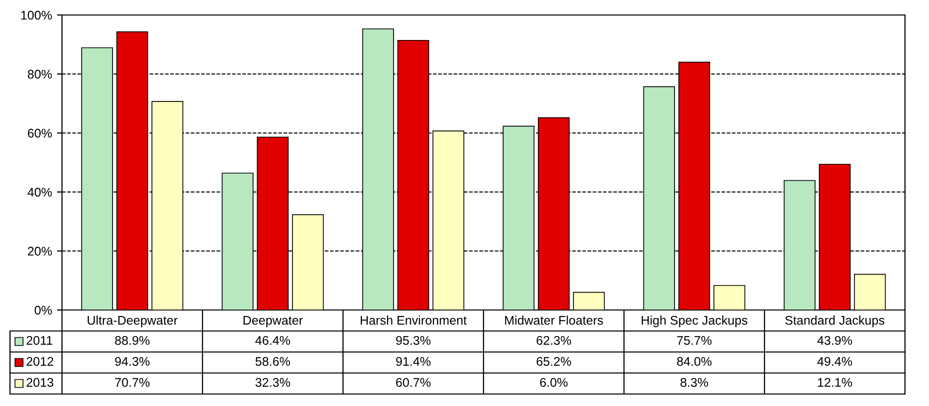 This screenshot has width=929, height=406. What do you see at coordinates (694, 340) in the screenshot?
I see `text: 75.7%` at bounding box center [694, 340].